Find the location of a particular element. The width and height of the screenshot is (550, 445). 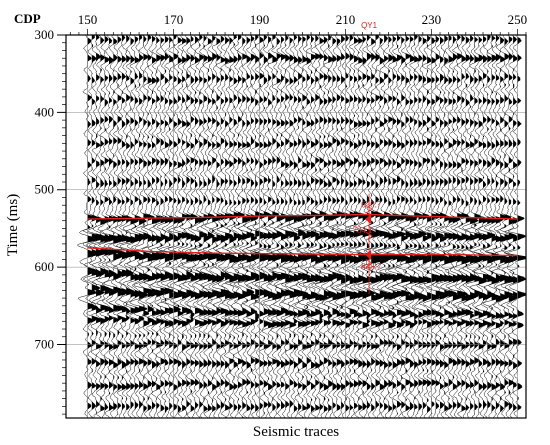

y-tick-label: 300 is located at coordinates (45, 34).